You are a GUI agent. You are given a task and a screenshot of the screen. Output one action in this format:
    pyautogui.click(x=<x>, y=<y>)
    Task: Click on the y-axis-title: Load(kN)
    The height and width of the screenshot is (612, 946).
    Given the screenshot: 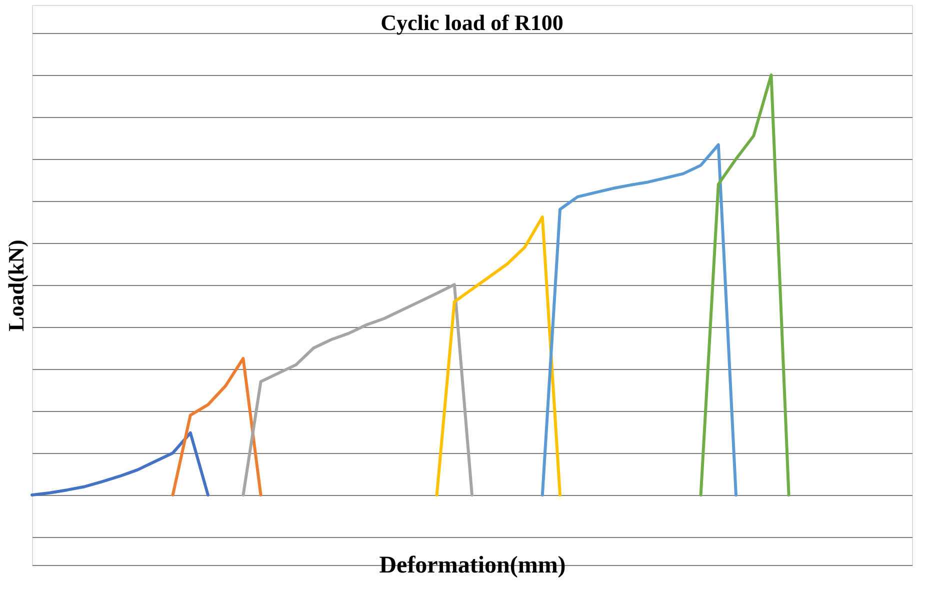 What is the action you would take?
    pyautogui.click(x=16, y=286)
    